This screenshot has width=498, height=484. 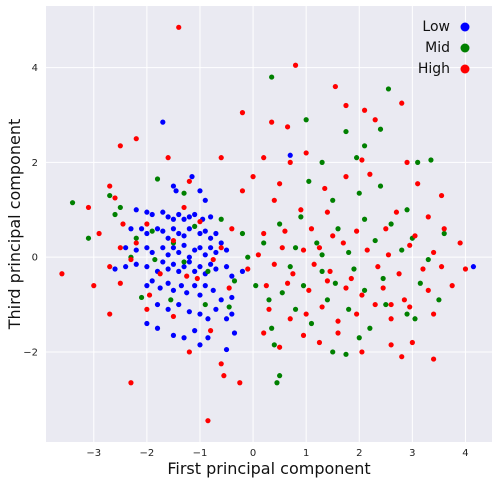 What do you see at coordinates (412, 453) in the screenshot?
I see `x-tick-label: 3` at bounding box center [412, 453].